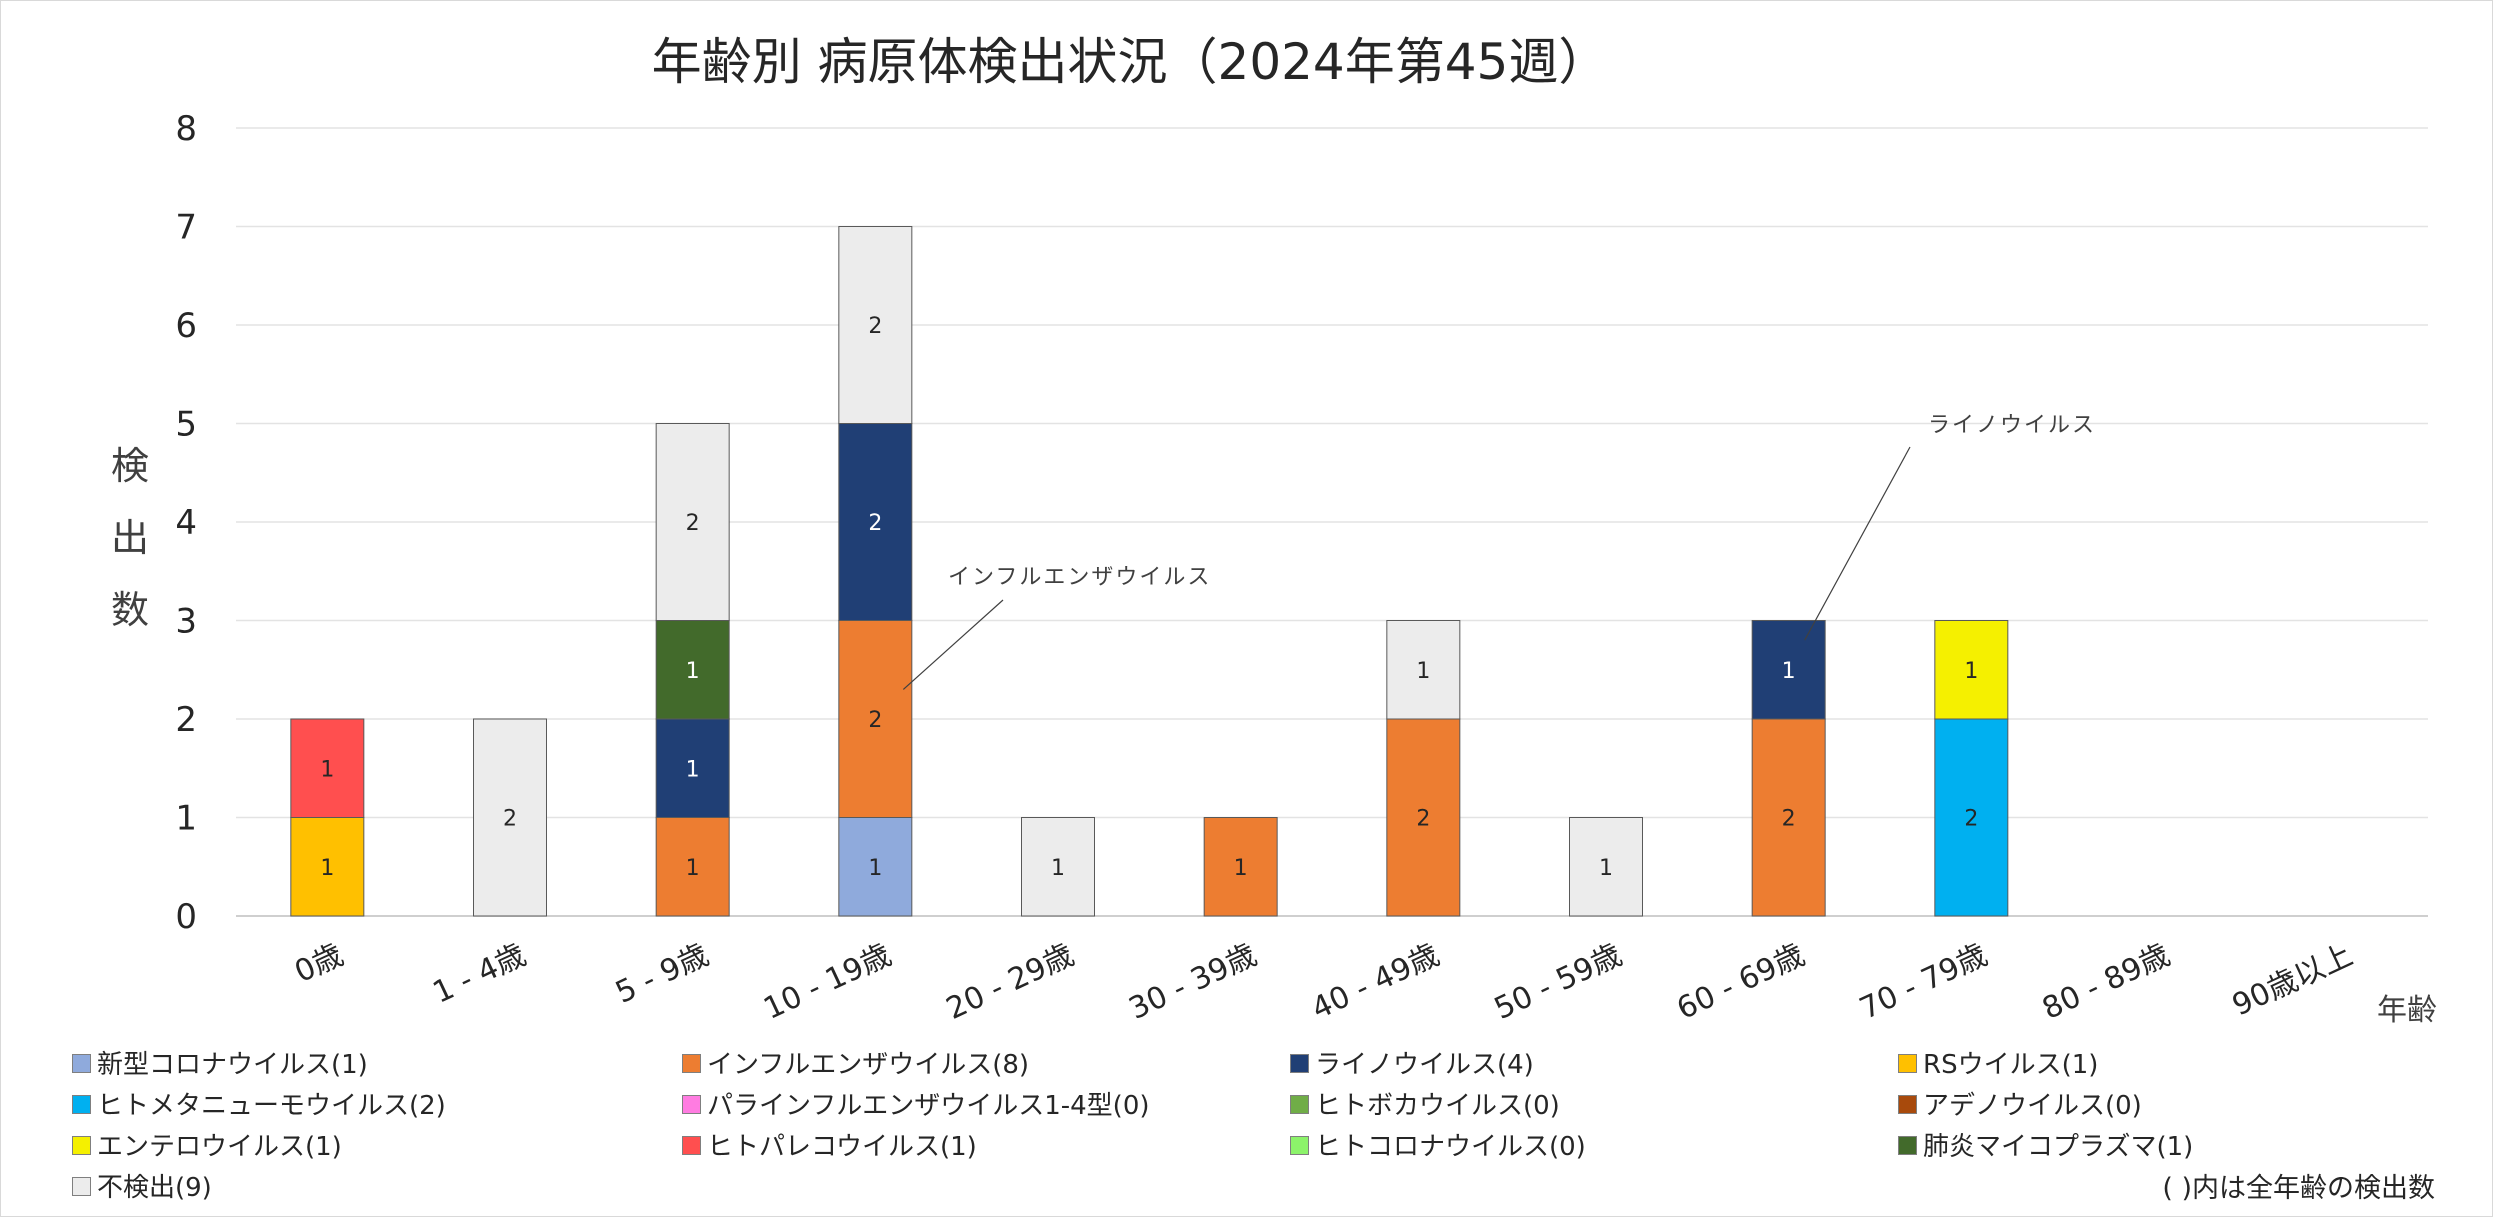 Image resolution: width=2493 pixels, height=1217 pixels. I want to click on legend-label: アデノウイルス(0), so click(2032, 1106).